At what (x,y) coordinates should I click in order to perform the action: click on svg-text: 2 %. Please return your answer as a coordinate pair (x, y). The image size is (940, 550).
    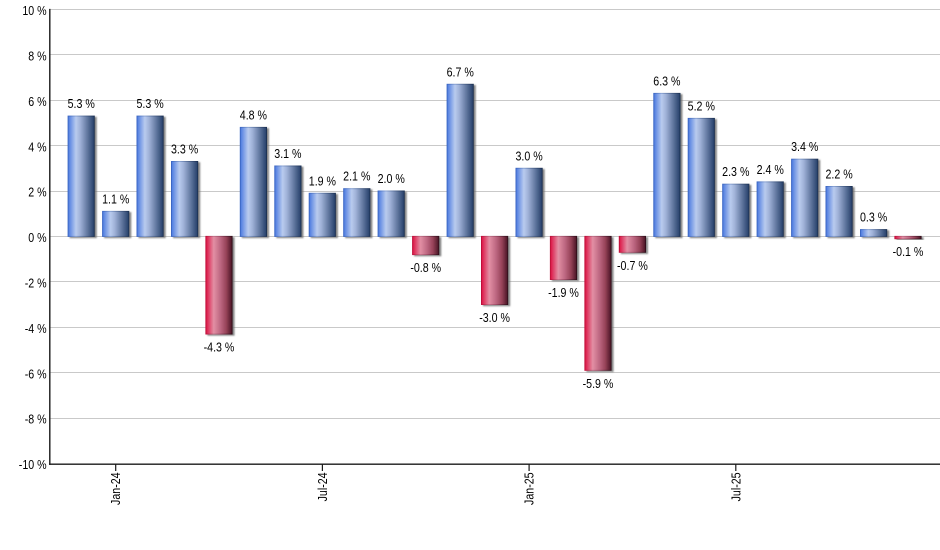
    Looking at the image, I should click on (37, 192).